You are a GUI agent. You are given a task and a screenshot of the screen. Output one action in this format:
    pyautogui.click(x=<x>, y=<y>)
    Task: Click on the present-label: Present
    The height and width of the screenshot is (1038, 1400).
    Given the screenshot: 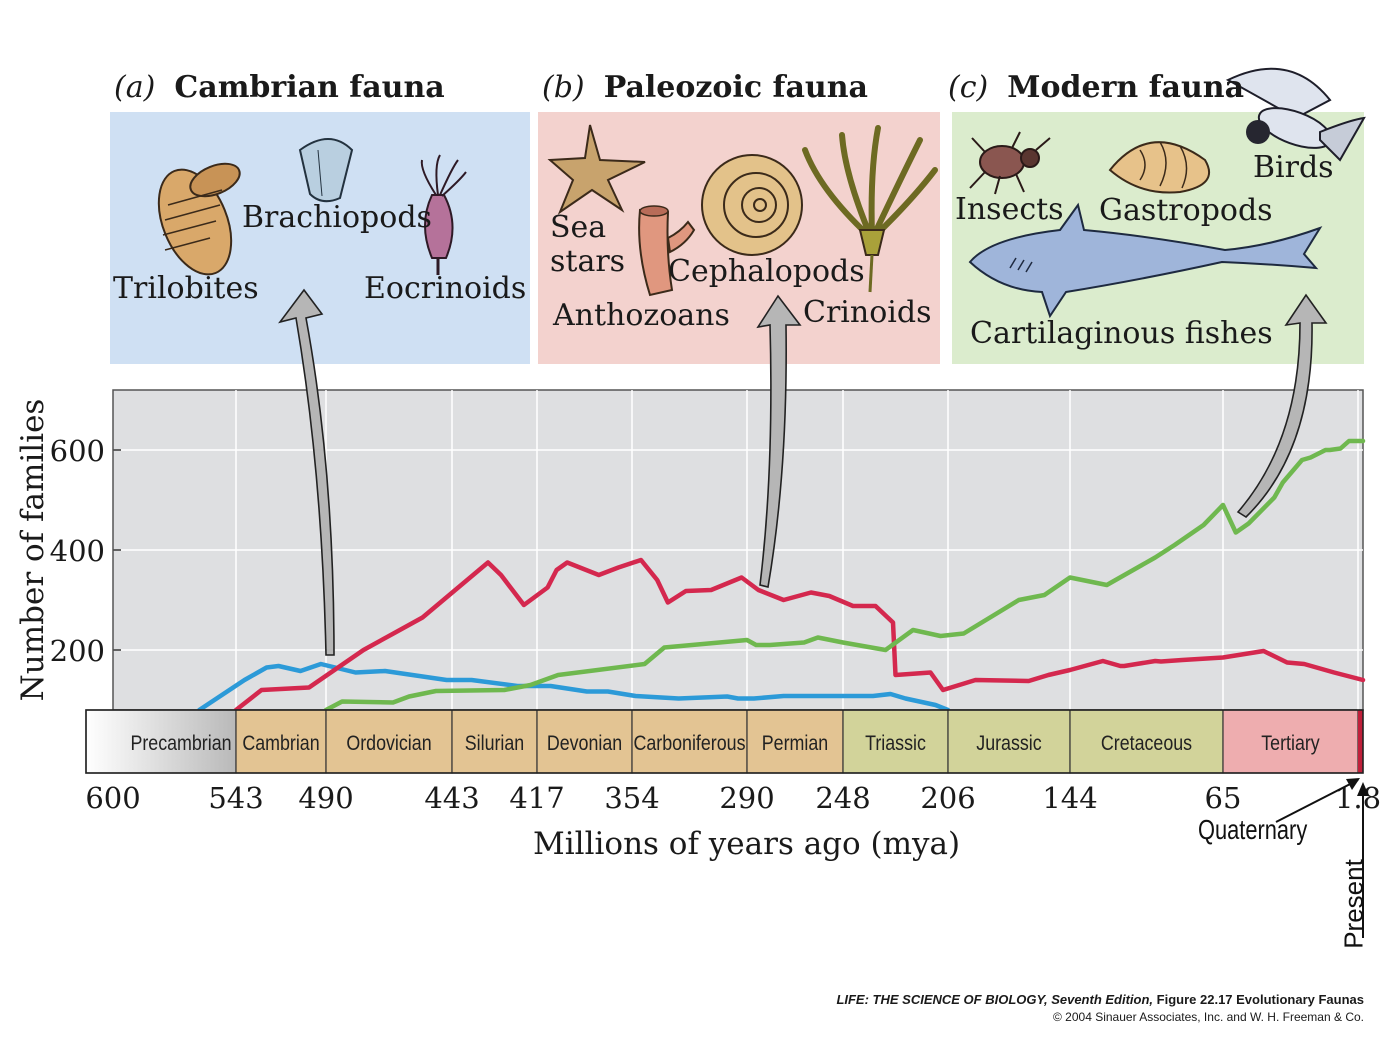 What is the action you would take?
    pyautogui.click(x=1353, y=904)
    